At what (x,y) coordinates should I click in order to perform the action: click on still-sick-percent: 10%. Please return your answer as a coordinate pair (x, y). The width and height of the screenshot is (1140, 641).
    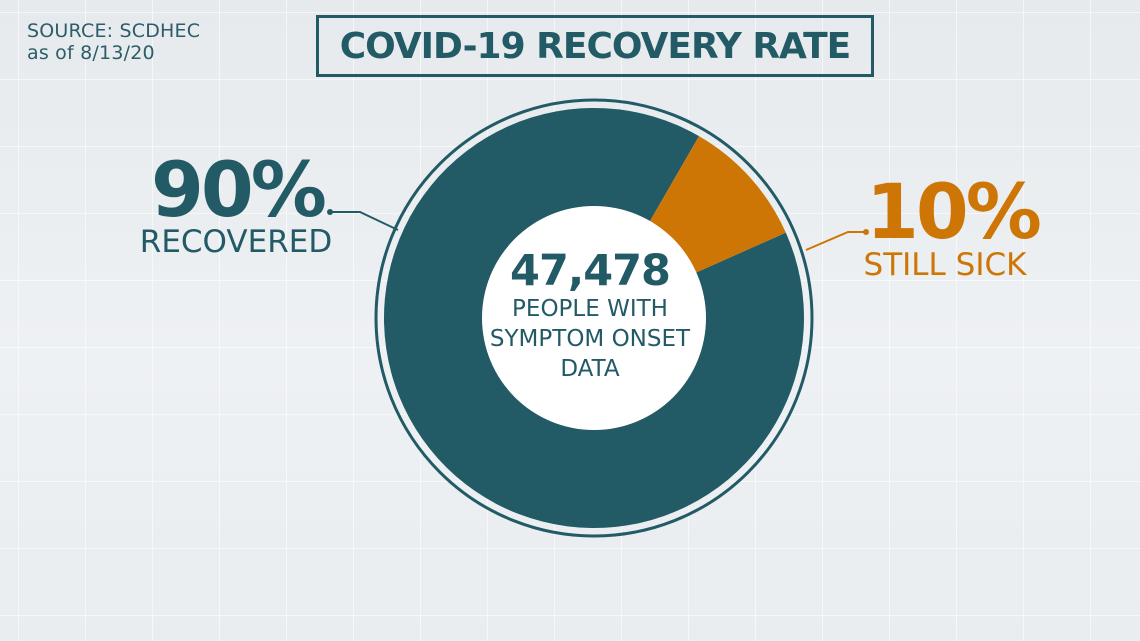
    Looking at the image, I should click on (954, 211).